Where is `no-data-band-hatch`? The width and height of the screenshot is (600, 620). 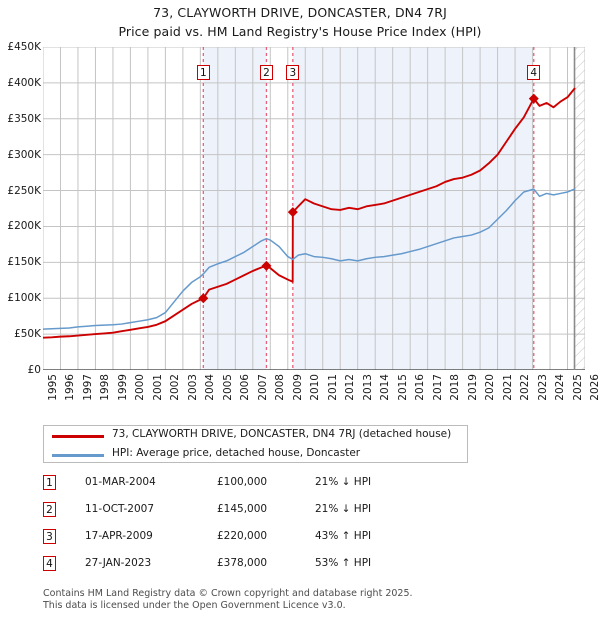 no-data-band-hatch is located at coordinates (579, 208).